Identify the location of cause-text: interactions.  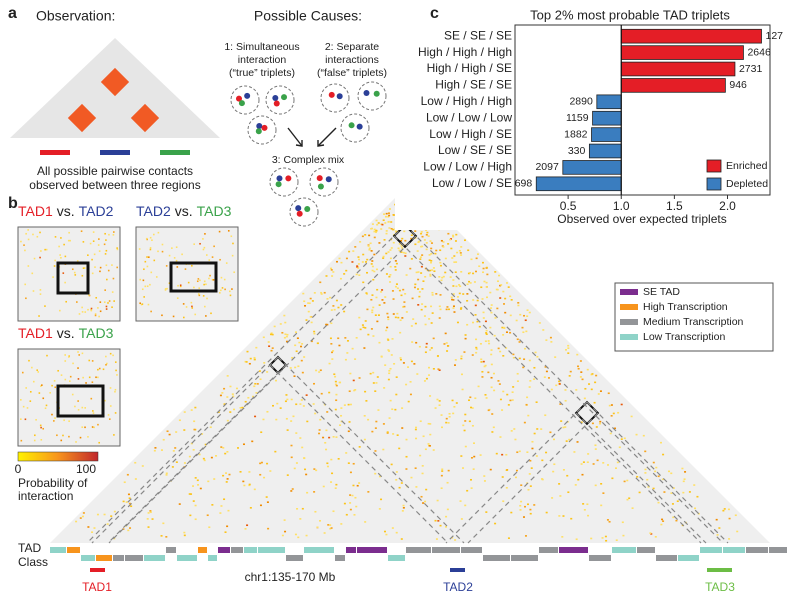
(352, 60).